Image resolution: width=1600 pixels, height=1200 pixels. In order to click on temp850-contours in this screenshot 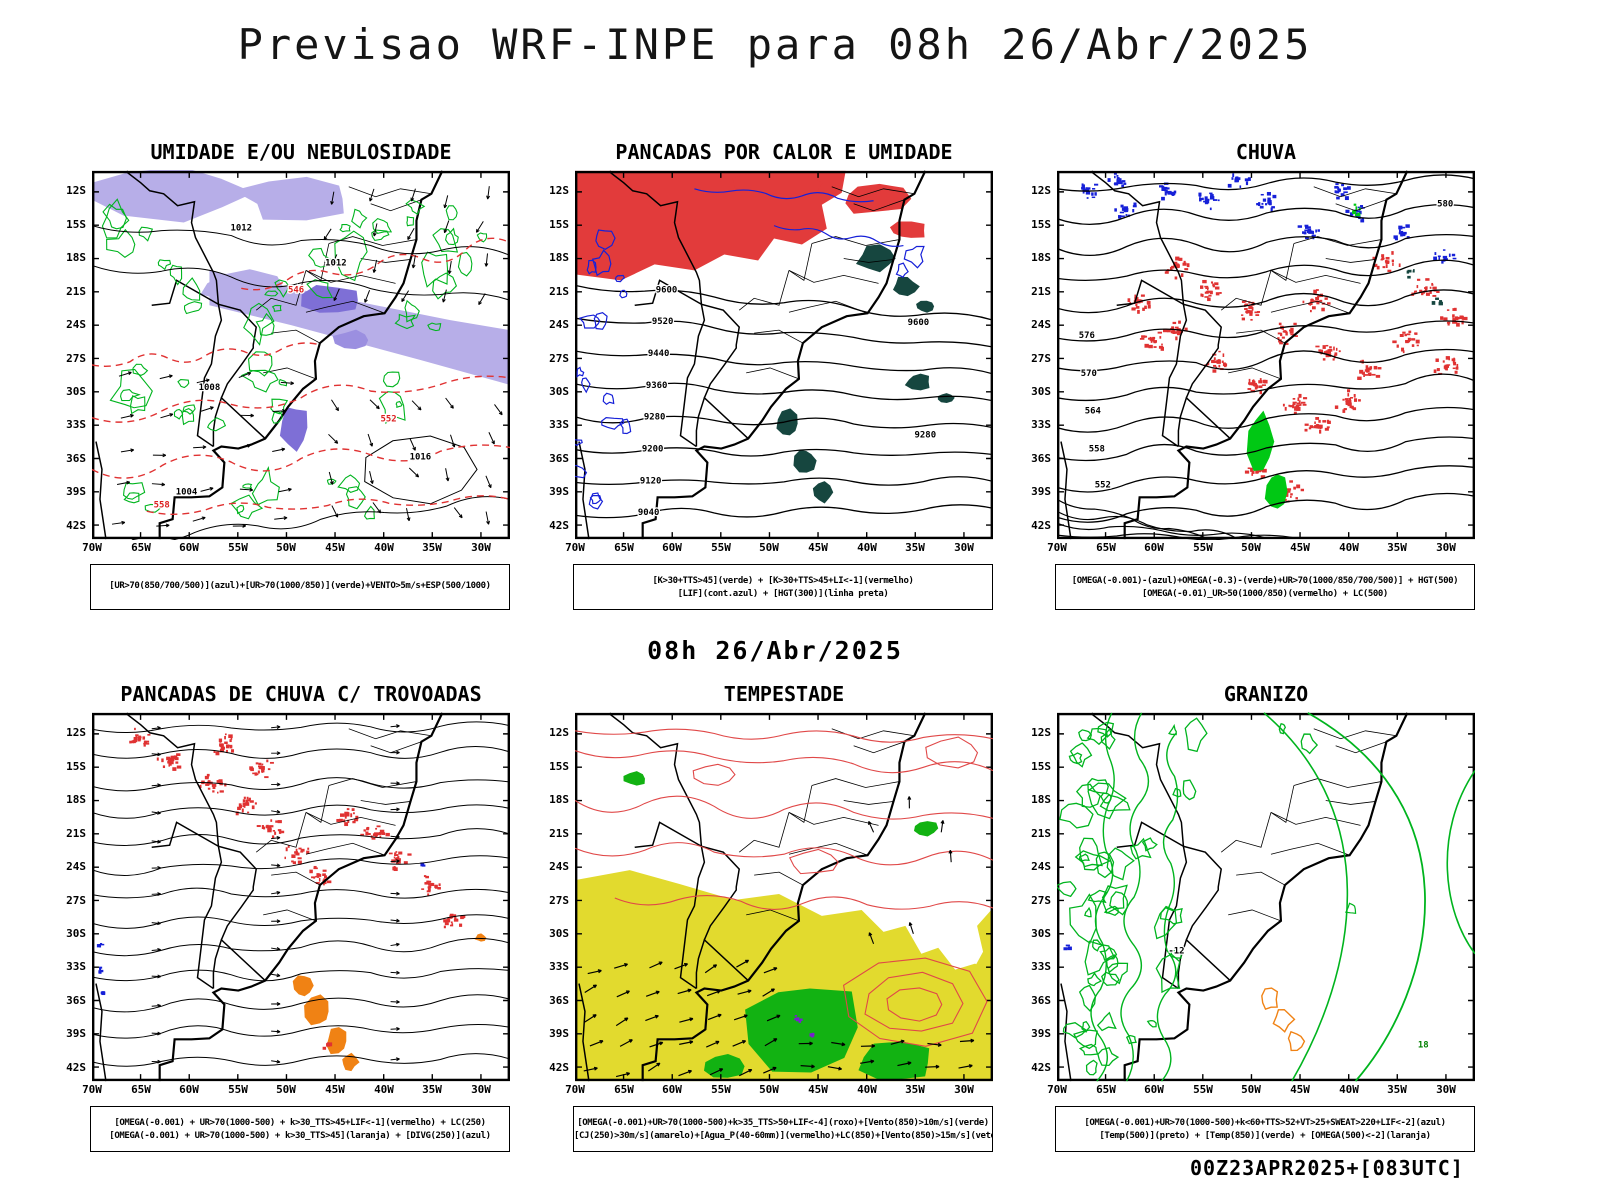, I will do `click(1266, 897)`.